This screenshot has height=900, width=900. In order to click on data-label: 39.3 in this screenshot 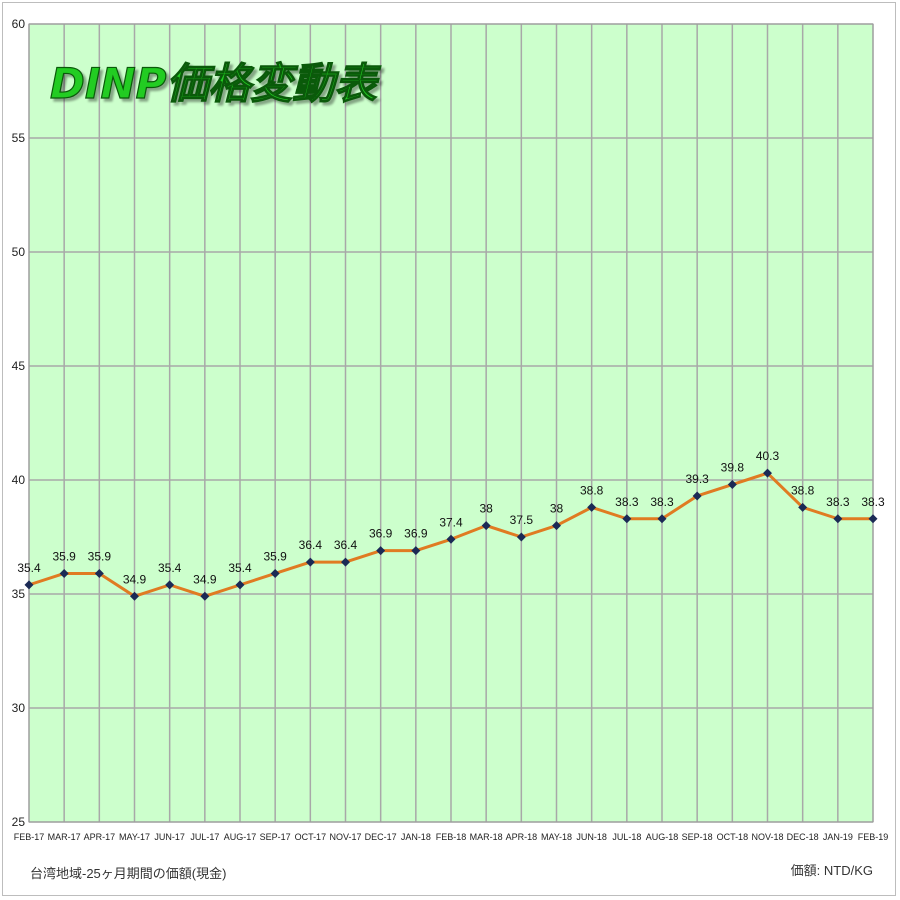, I will do `click(697, 479)`.